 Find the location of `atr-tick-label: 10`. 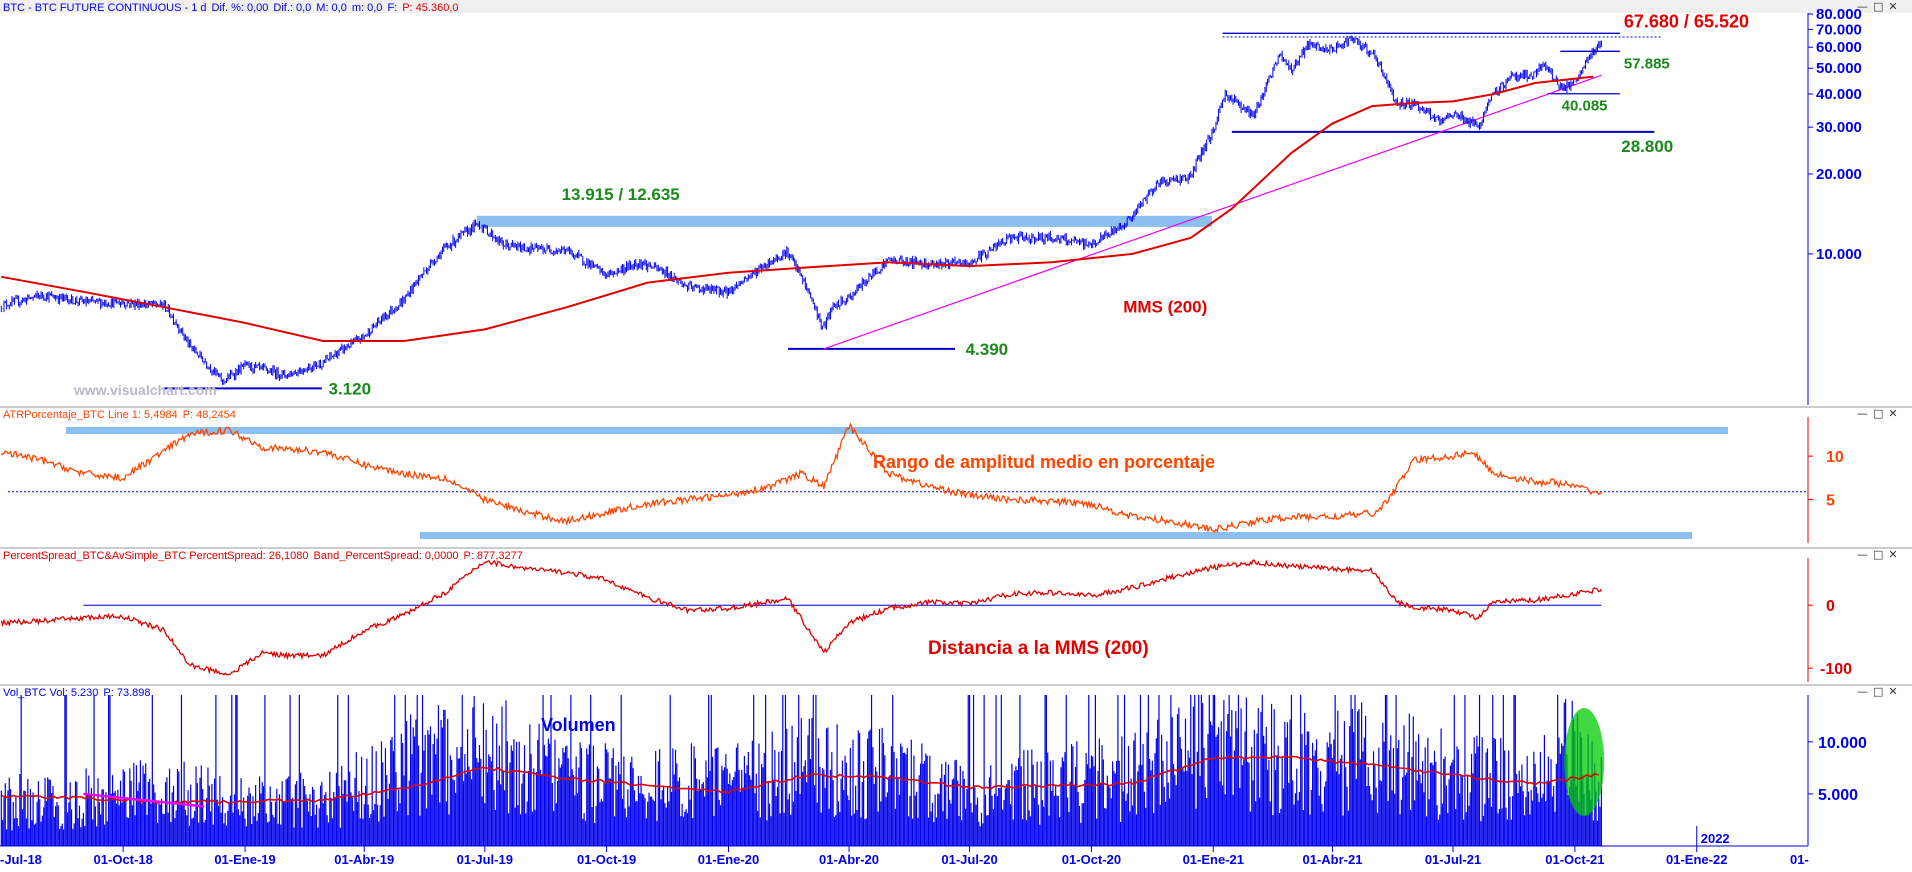

atr-tick-label: 10 is located at coordinates (1835, 457).